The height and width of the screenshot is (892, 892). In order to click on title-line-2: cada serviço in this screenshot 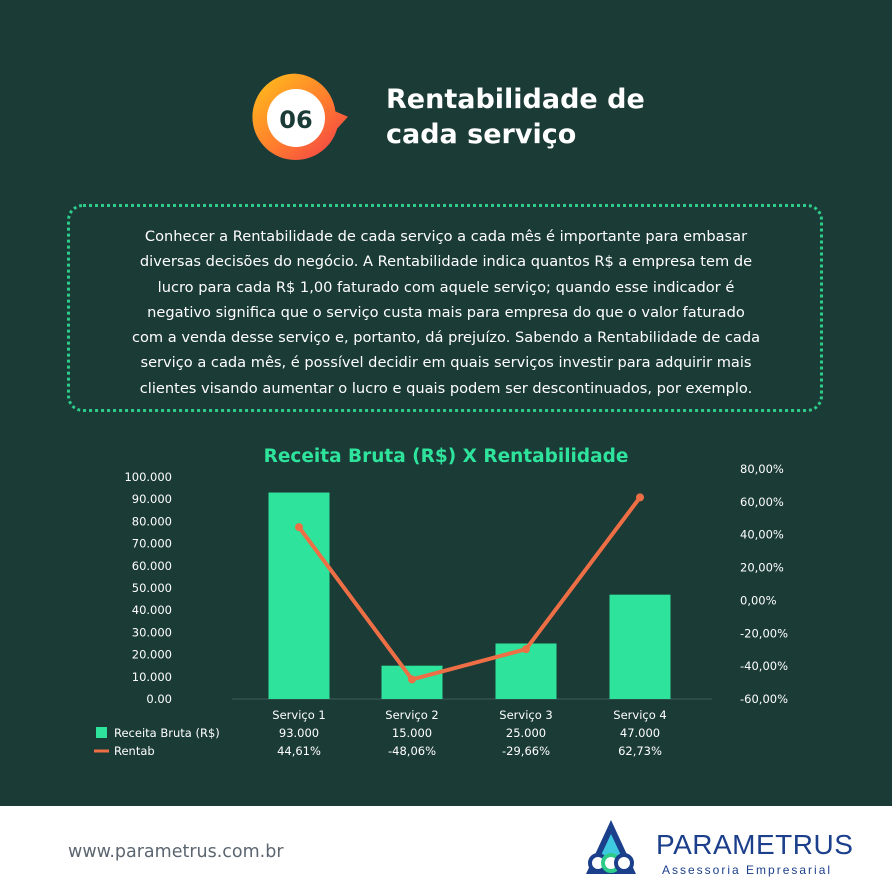, I will do `click(481, 134)`.